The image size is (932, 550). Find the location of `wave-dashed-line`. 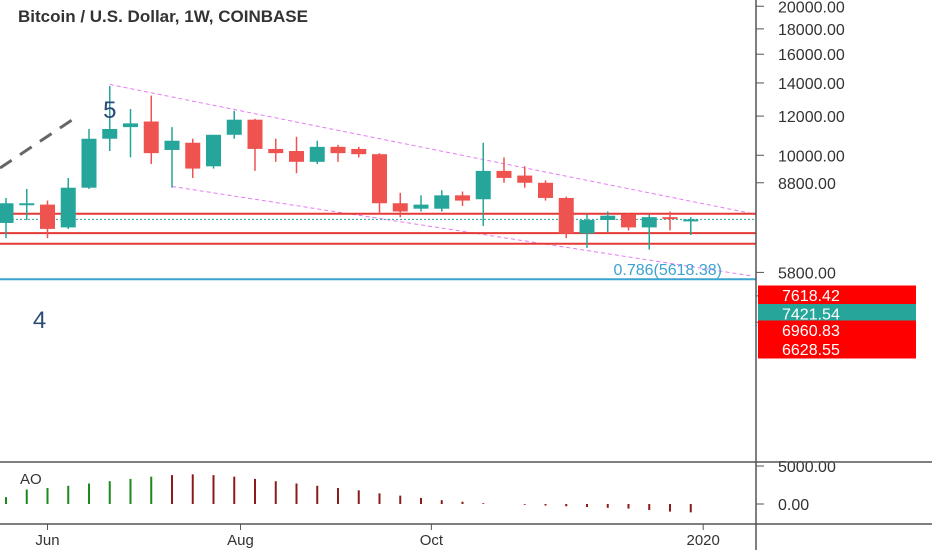

wave-dashed-line is located at coordinates (36, 144).